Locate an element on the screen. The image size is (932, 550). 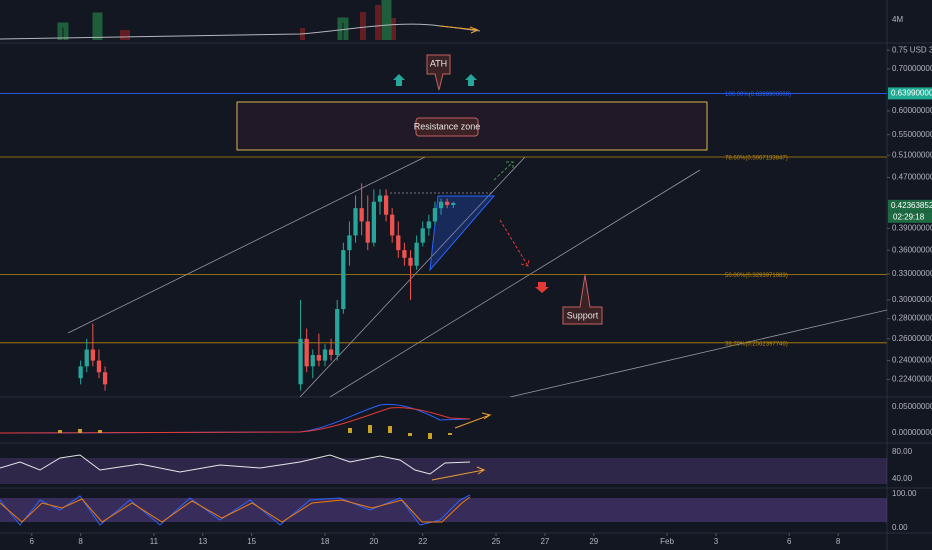
macd-indicator is located at coordinates (246, 421).